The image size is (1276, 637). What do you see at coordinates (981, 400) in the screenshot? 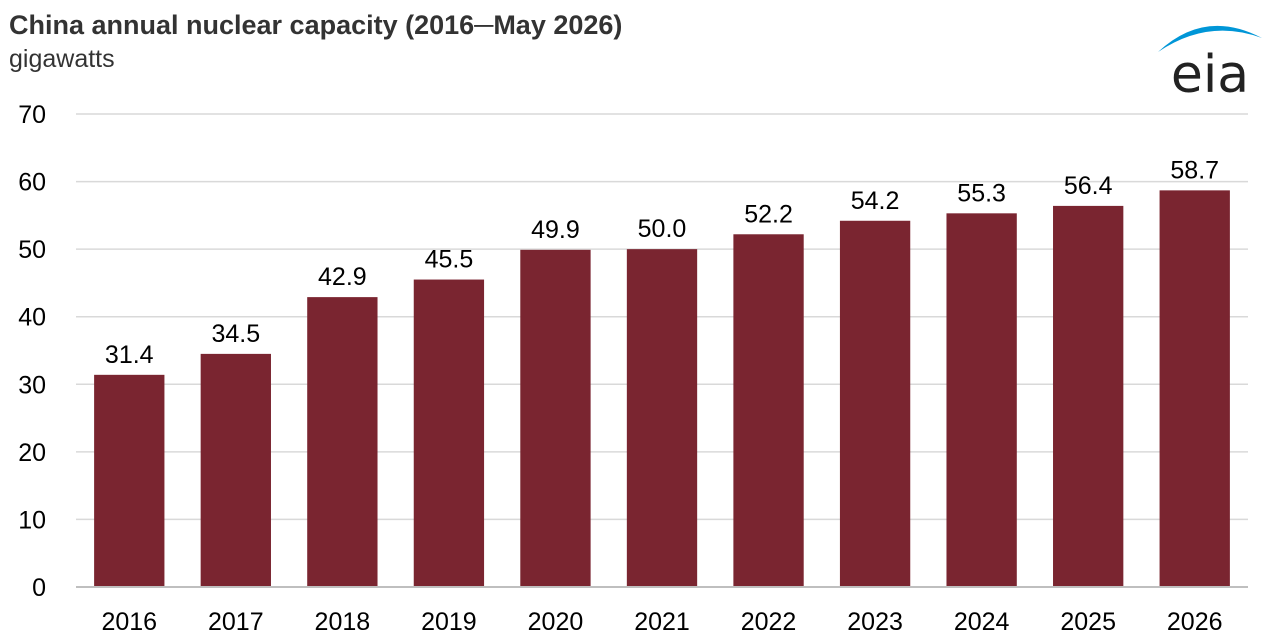
I see `bar-2024` at bounding box center [981, 400].